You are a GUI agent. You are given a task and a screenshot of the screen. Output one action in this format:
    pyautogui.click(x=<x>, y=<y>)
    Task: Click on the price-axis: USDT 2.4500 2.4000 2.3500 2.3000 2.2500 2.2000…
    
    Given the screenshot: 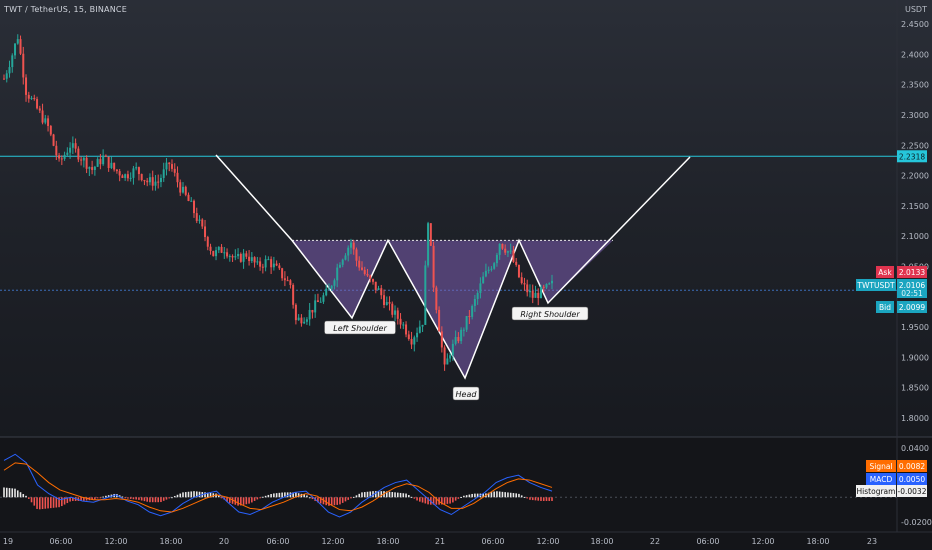 What is the action you would take?
    pyautogui.click(x=916, y=266)
    